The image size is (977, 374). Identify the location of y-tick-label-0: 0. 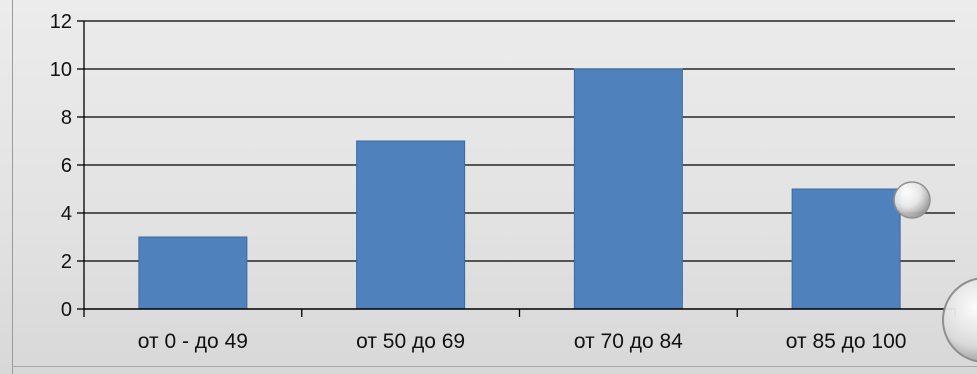
(66, 310).